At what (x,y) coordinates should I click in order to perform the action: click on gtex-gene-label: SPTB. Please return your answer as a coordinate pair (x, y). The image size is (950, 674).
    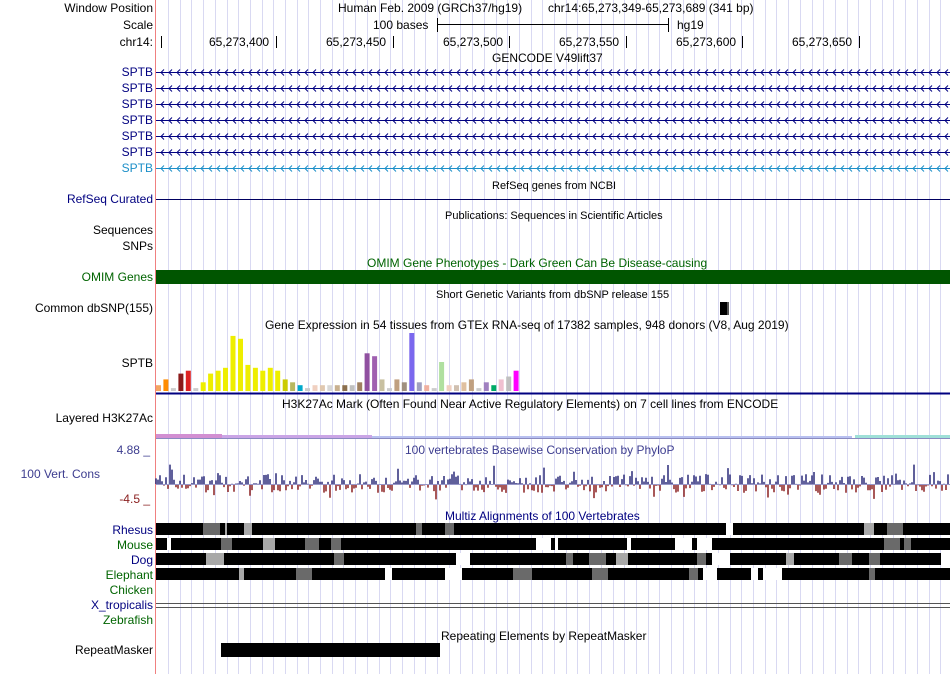
    Looking at the image, I should click on (137, 363).